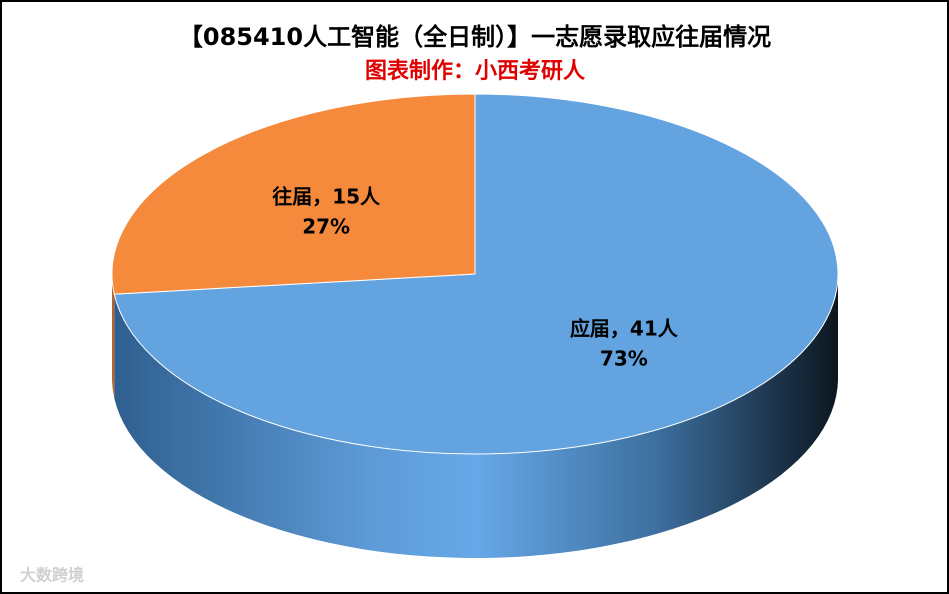 The height and width of the screenshot is (594, 949). Describe the element at coordinates (113, 336) in the screenshot. I see `slice-side` at that location.